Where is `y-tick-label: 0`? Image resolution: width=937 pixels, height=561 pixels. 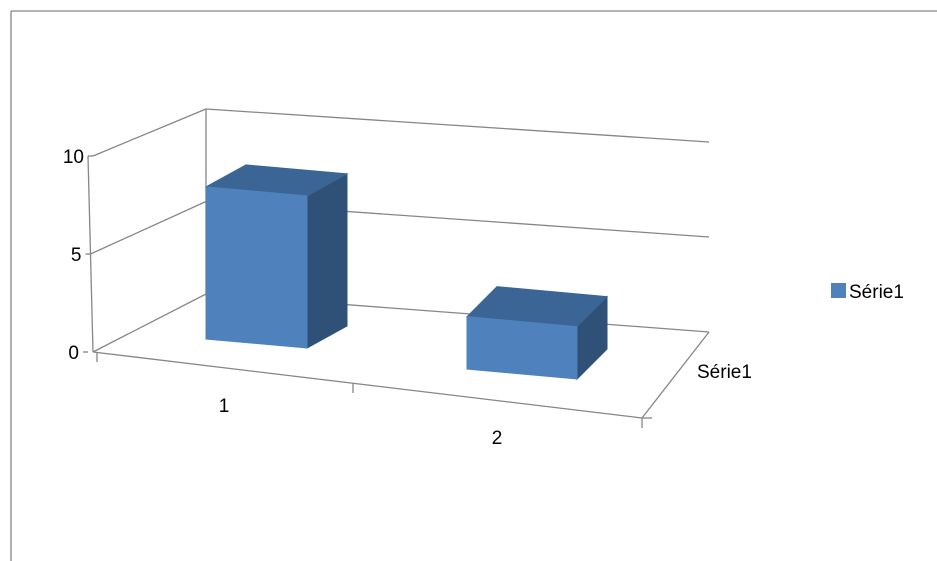 y-tick-label: 0 is located at coordinates (73, 353).